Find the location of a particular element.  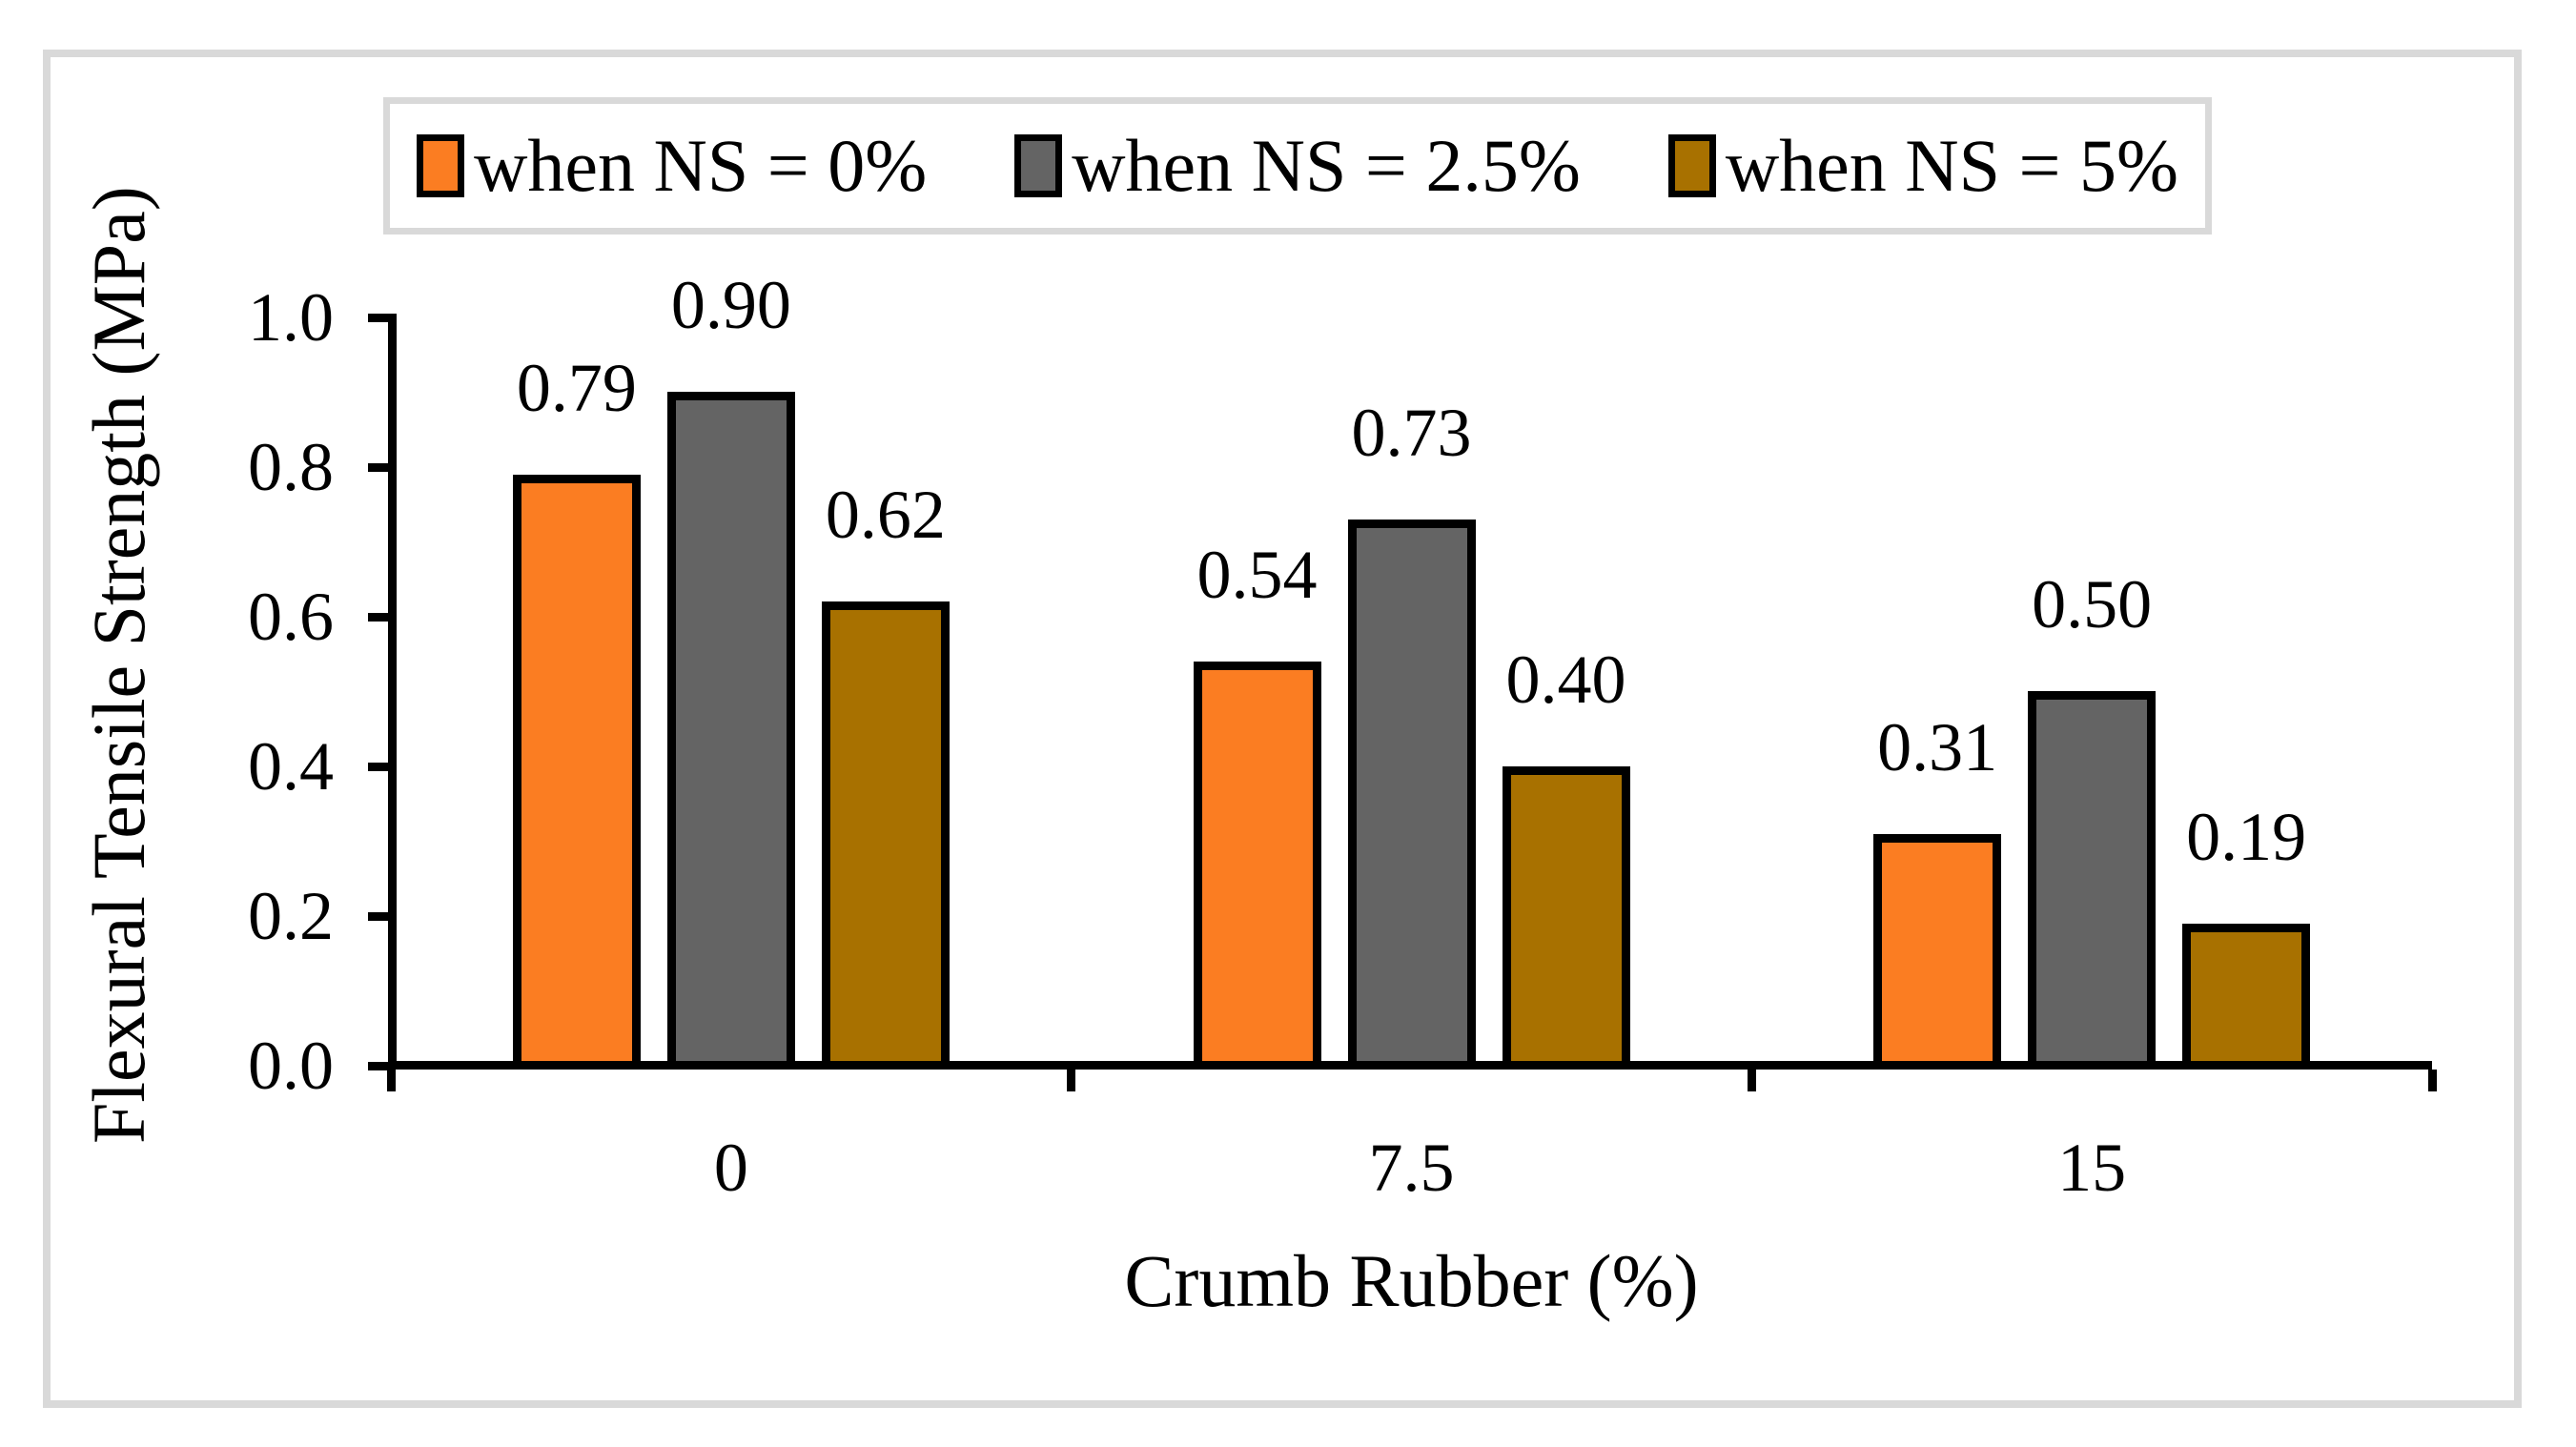

y-axis-title: Flexural Tensile Strength (MPa) is located at coordinates (118, 665).